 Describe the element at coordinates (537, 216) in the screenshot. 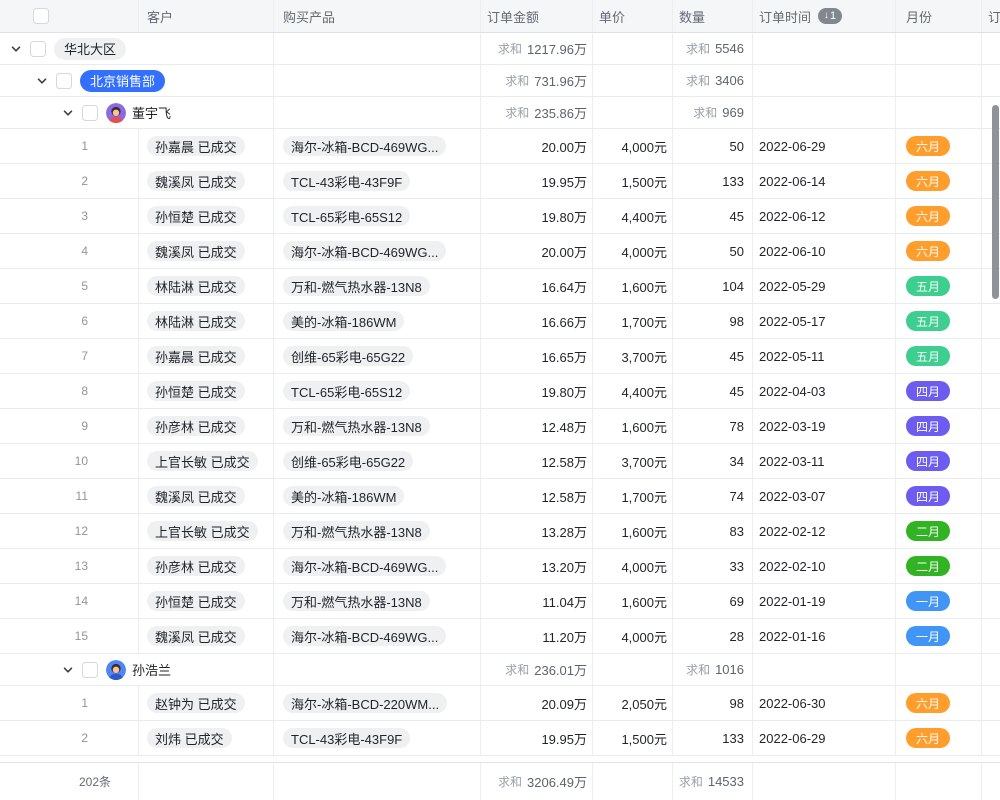

I see `amount-cell: 19.80万` at that location.